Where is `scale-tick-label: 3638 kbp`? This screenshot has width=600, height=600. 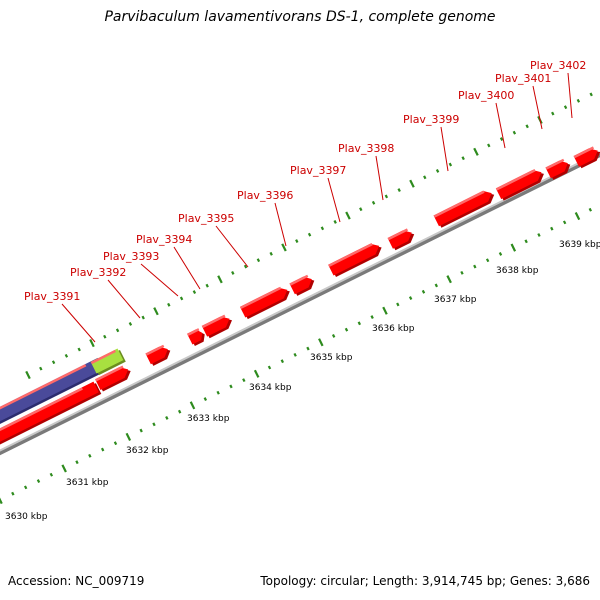 scale-tick-label: 3638 kbp is located at coordinates (517, 271).